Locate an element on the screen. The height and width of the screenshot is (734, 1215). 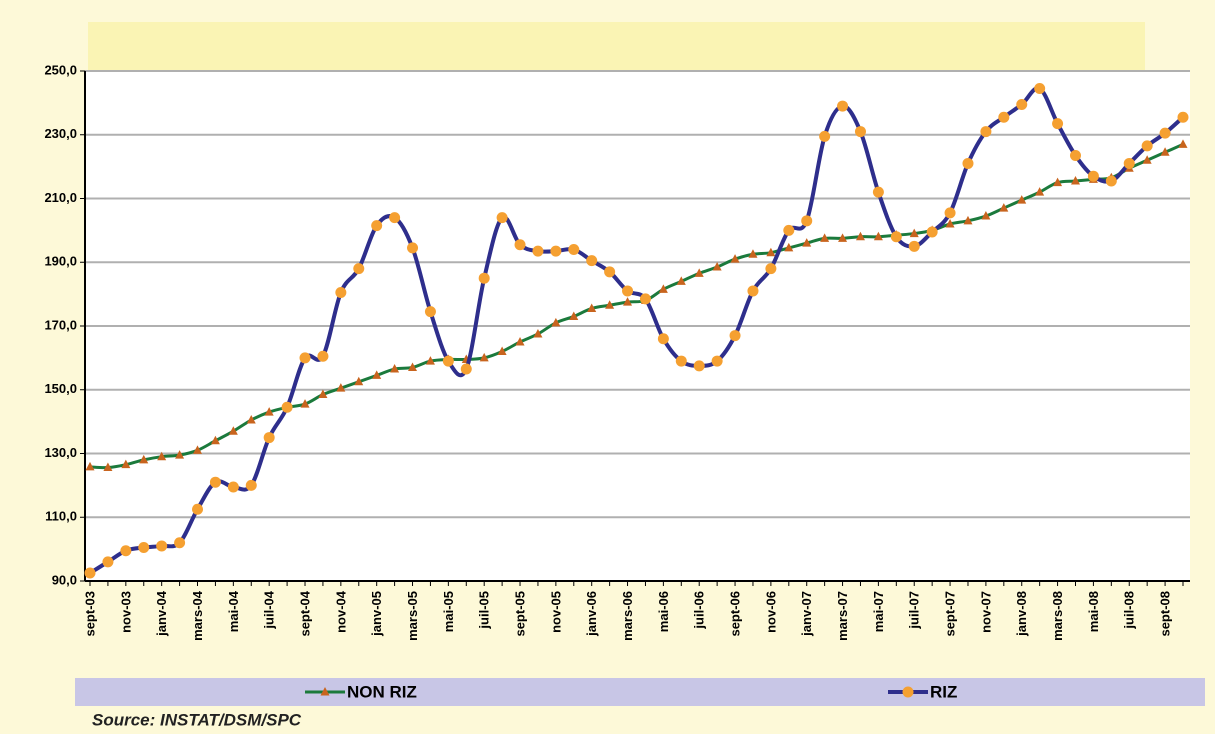
x-tick-label: mars-06 is located at coordinates (627, 616).